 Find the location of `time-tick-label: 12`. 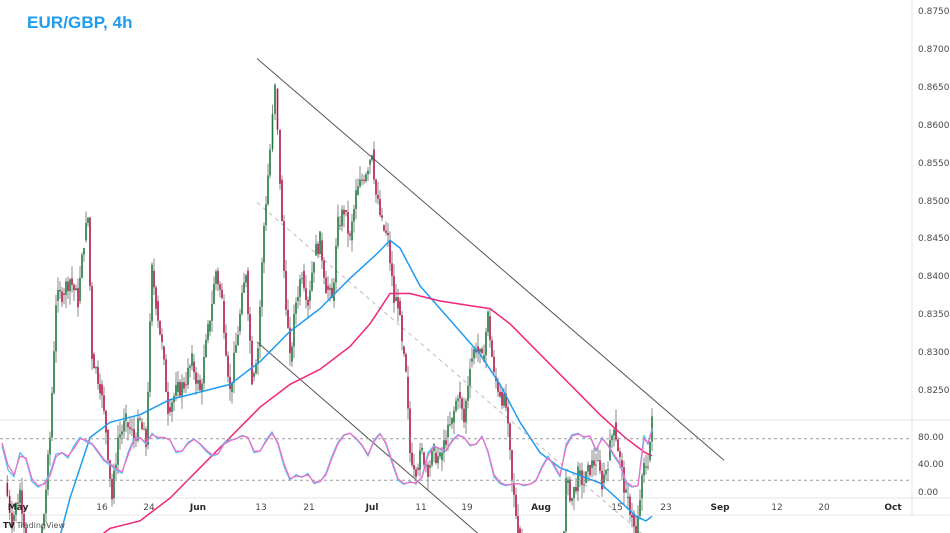

time-tick-label: 12 is located at coordinates (777, 508).